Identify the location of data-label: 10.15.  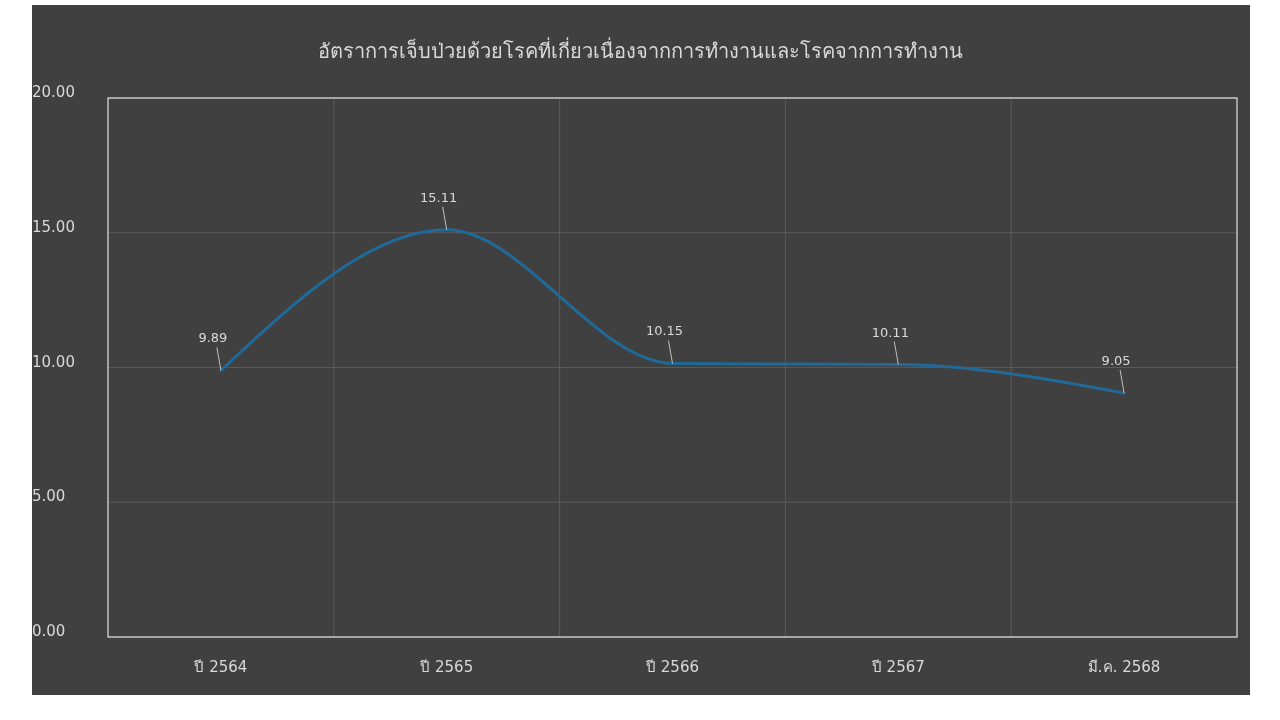
(664, 331).